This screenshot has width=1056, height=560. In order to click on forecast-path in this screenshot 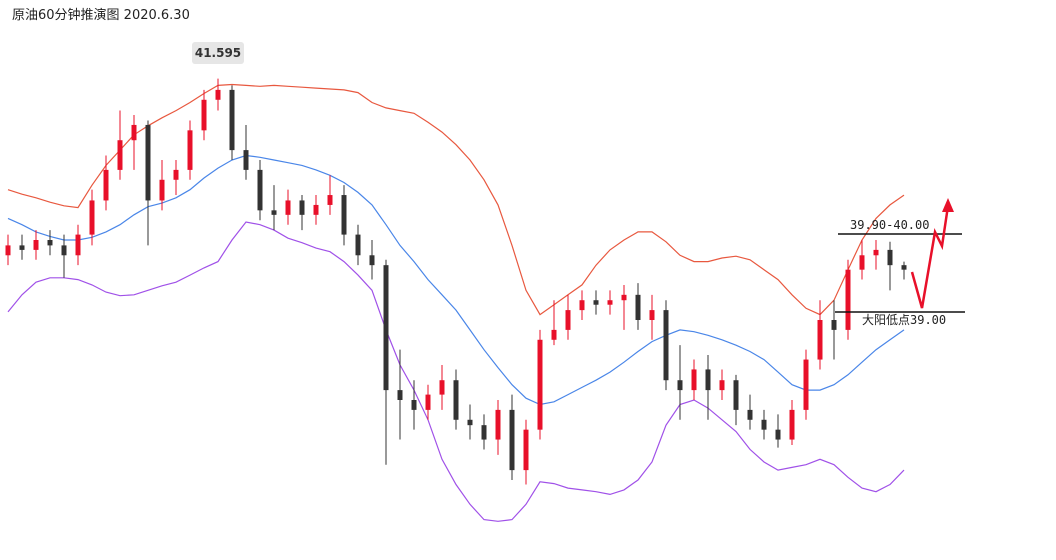, I will do `click(930, 257)`.